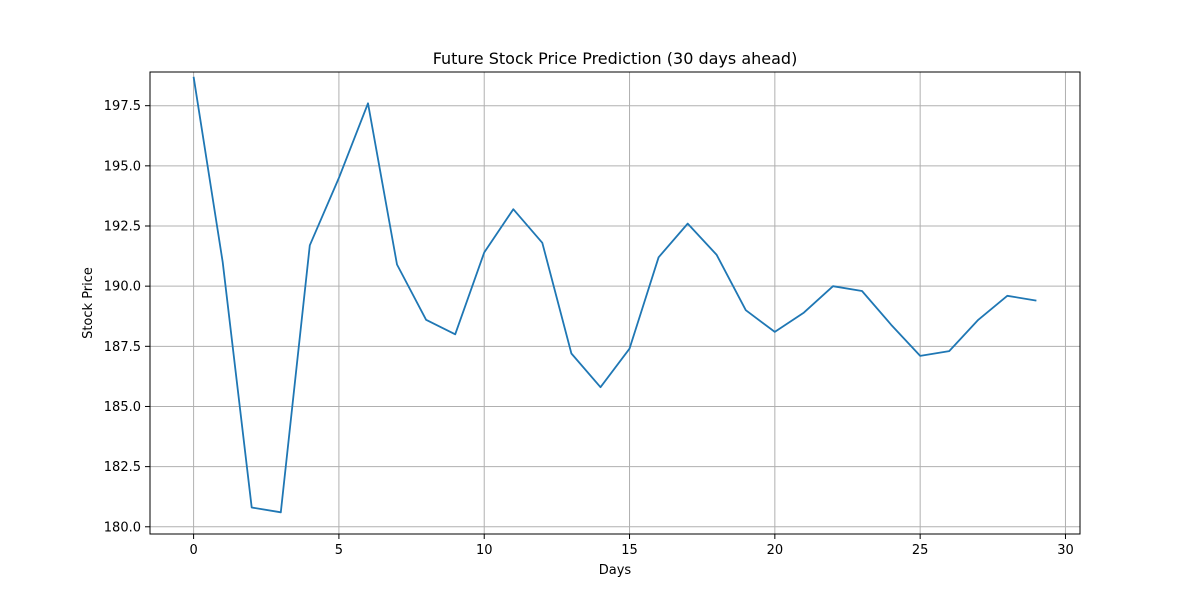 The height and width of the screenshot is (604, 1200). Describe the element at coordinates (88, 303) in the screenshot. I see `y-axis-label: Stock Price` at that location.